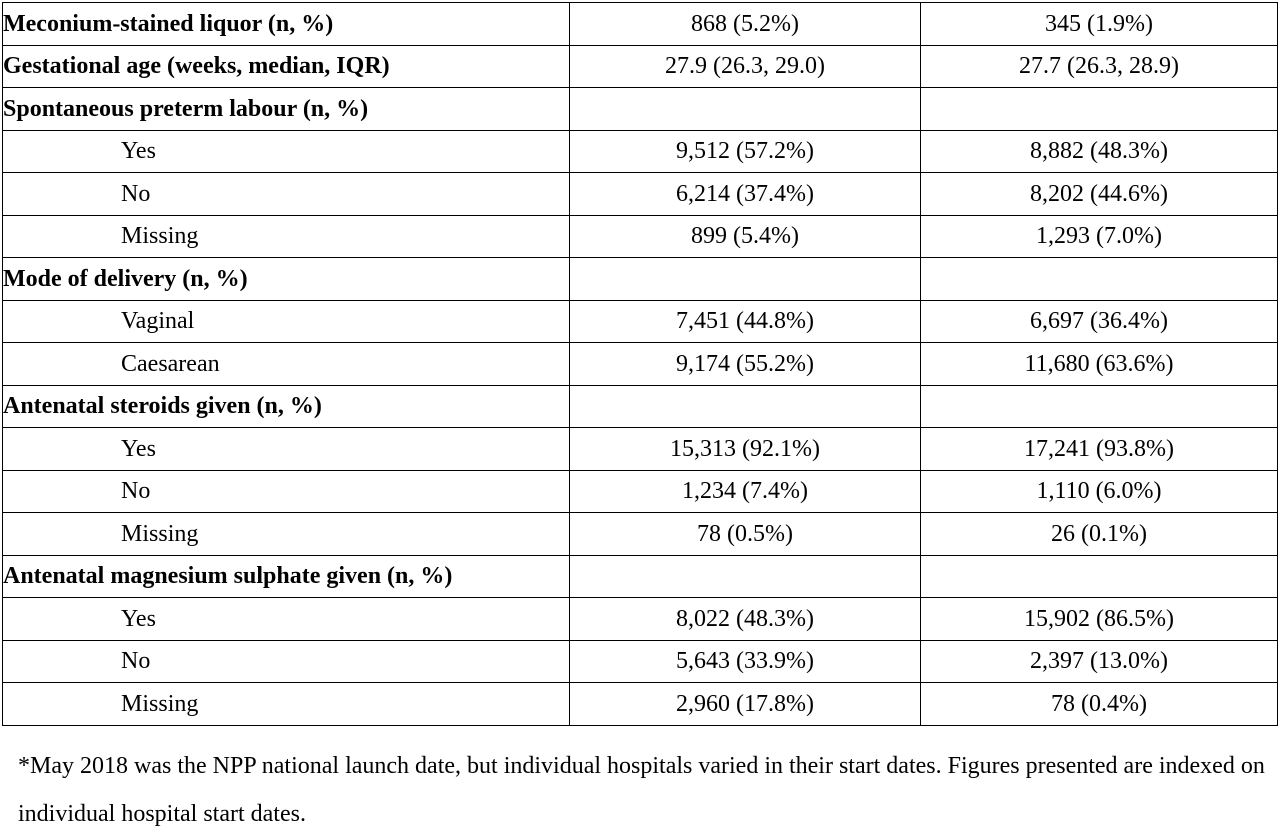  I want to click on table-row: No 5,643 (33.9%) 2,397 (13.0%), so click(640, 661).